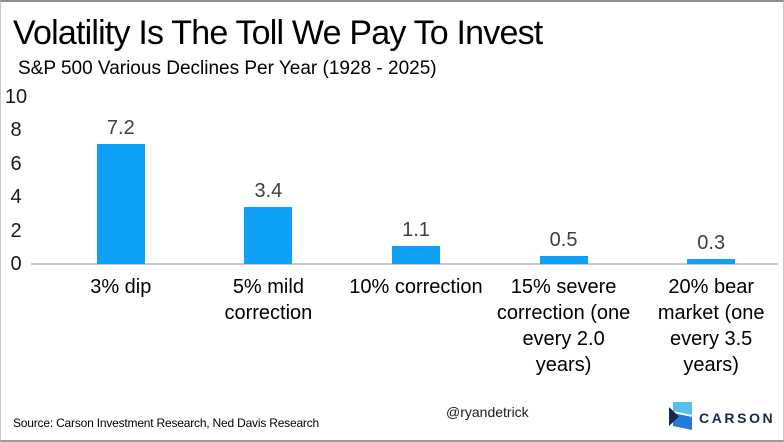 Image resolution: width=784 pixels, height=442 pixels. I want to click on x-axis-category-label: 5% mild correction, so click(268, 300).